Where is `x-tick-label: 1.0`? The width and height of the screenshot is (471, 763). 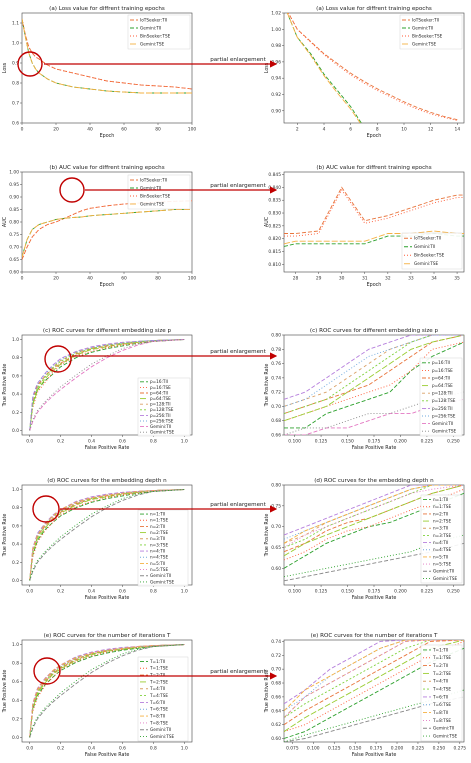 x-tick-label: 1.0 is located at coordinates (184, 749).